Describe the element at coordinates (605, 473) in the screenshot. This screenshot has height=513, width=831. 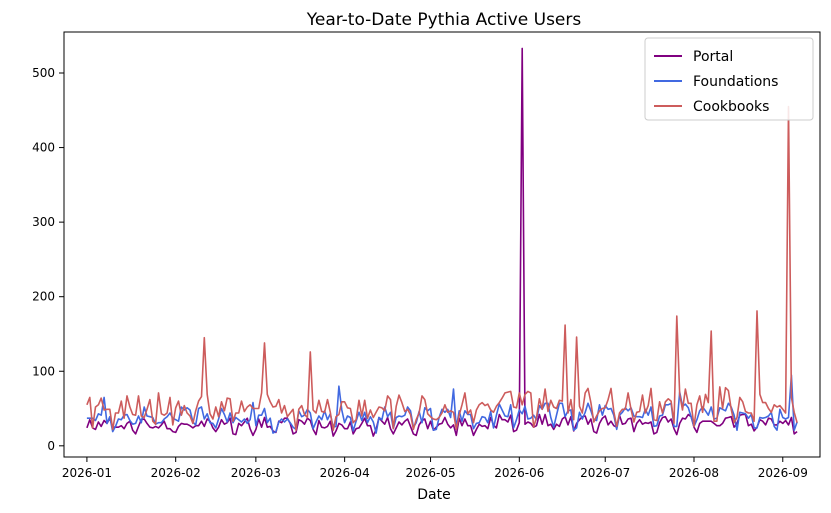
I see `x-tick-label: 2026-07` at that location.